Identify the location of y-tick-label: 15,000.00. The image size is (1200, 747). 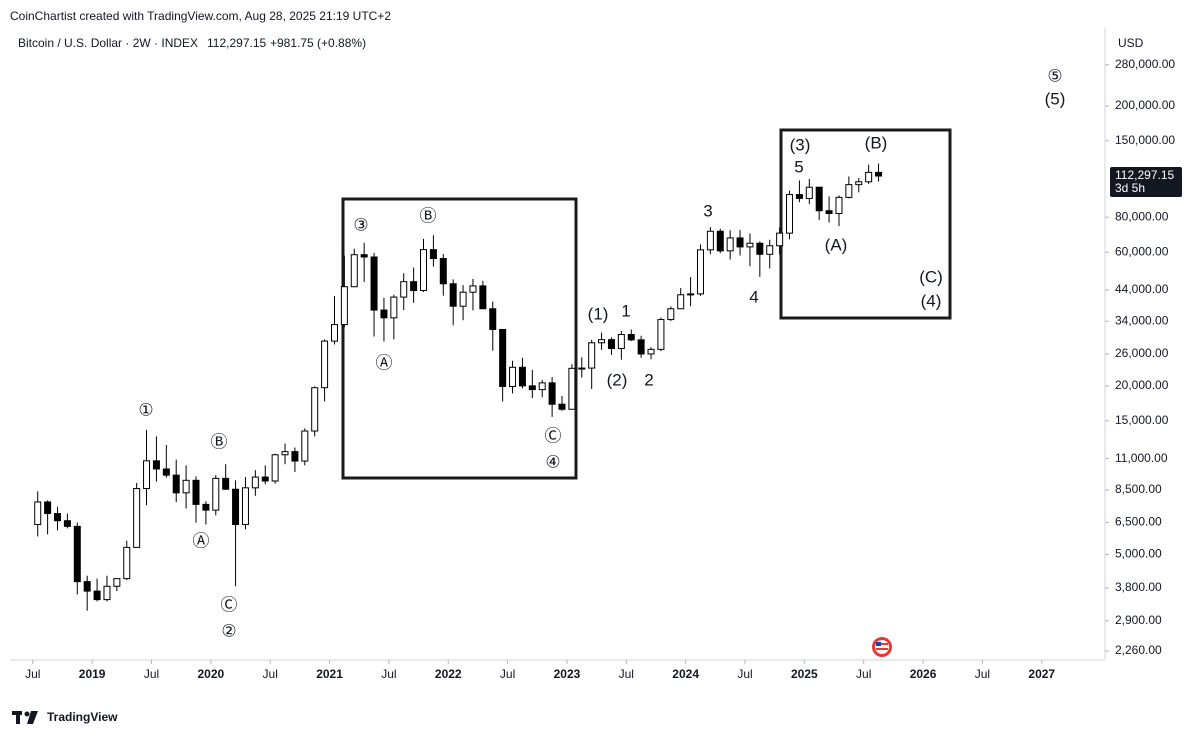
(1142, 420).